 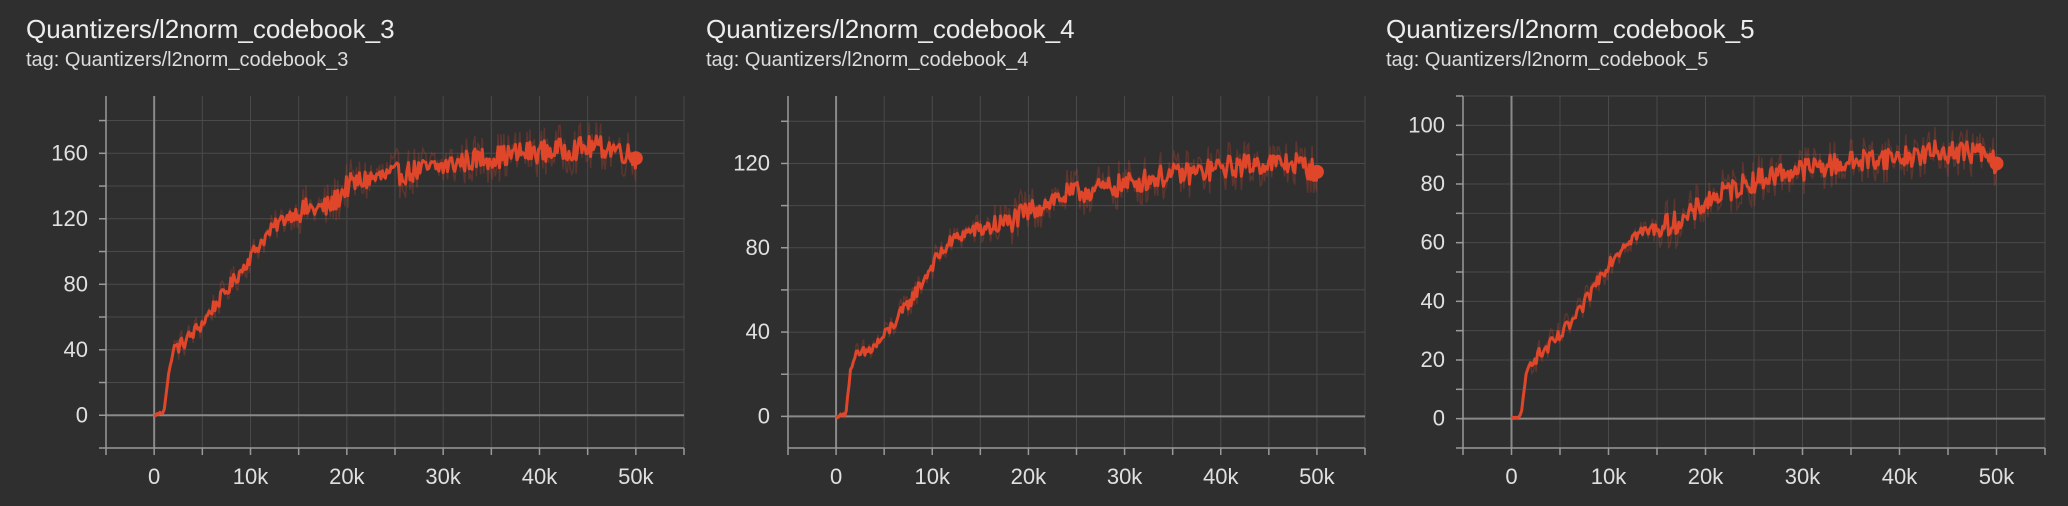 What do you see at coordinates (1433, 242) in the screenshot?
I see `y-tick-label: 60` at bounding box center [1433, 242].